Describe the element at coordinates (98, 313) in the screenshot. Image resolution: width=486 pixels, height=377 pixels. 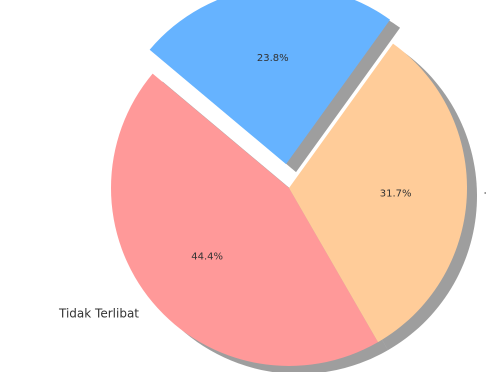
I see `category-label-tidak-terlibat: Tidak Terlibat` at that location.